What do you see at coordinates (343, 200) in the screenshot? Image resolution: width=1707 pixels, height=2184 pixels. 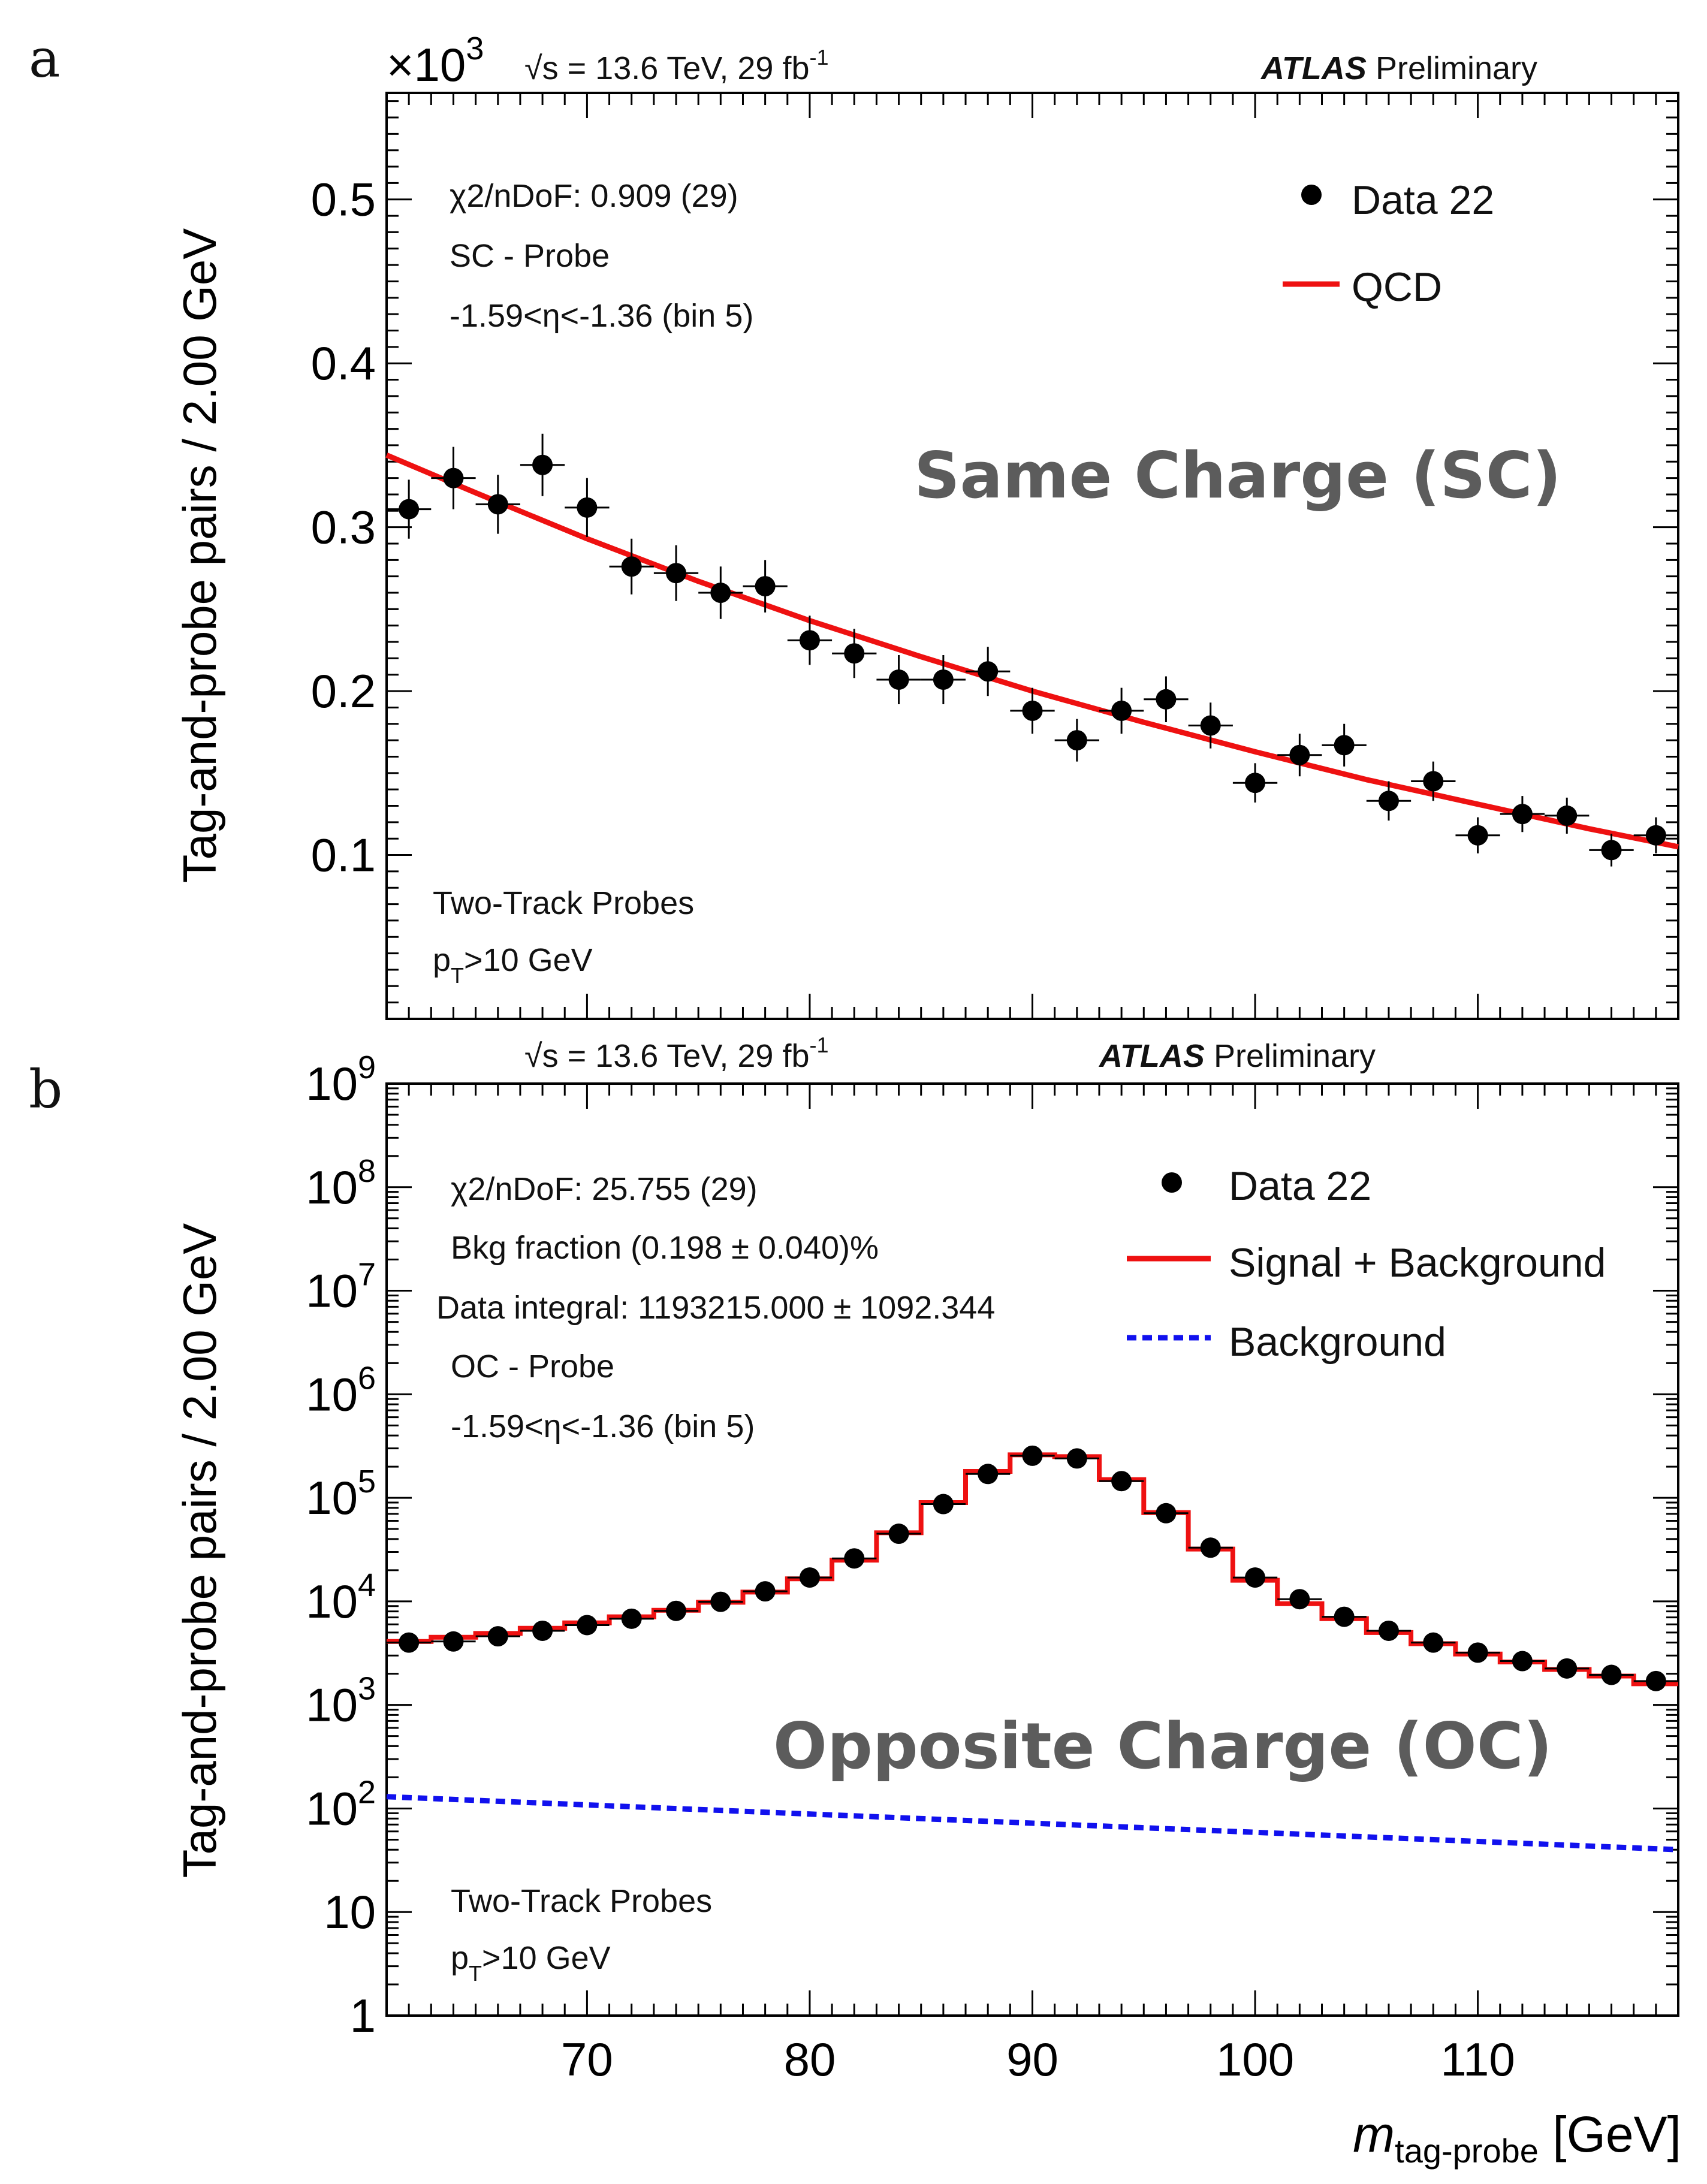 I see `y-tick-label: 0.5` at bounding box center [343, 200].